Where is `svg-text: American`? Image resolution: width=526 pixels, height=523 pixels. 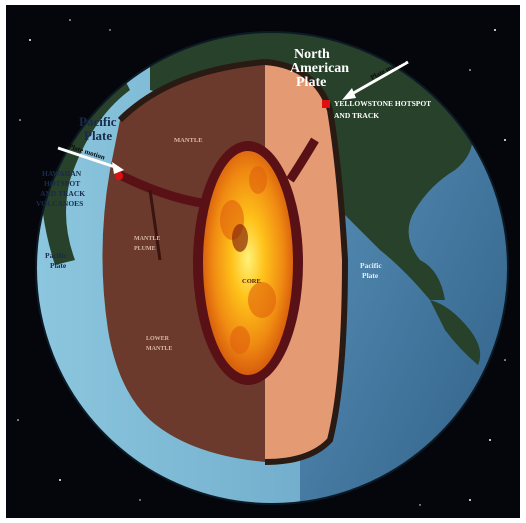 svg-text: American is located at coordinates (319, 68).